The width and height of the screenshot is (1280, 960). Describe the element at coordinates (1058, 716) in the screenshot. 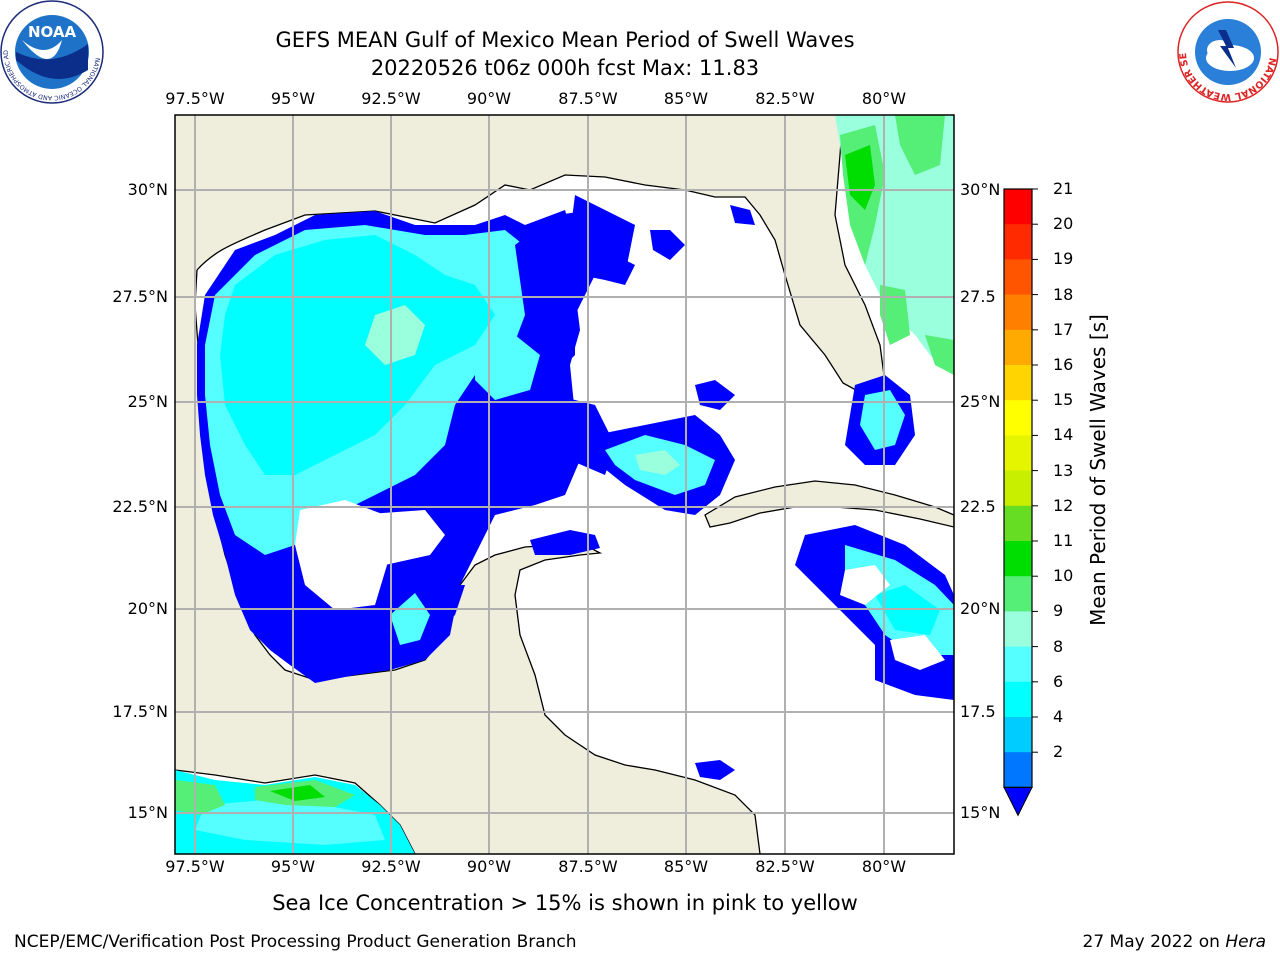

I see `colorbar-tick-label: 4` at that location.